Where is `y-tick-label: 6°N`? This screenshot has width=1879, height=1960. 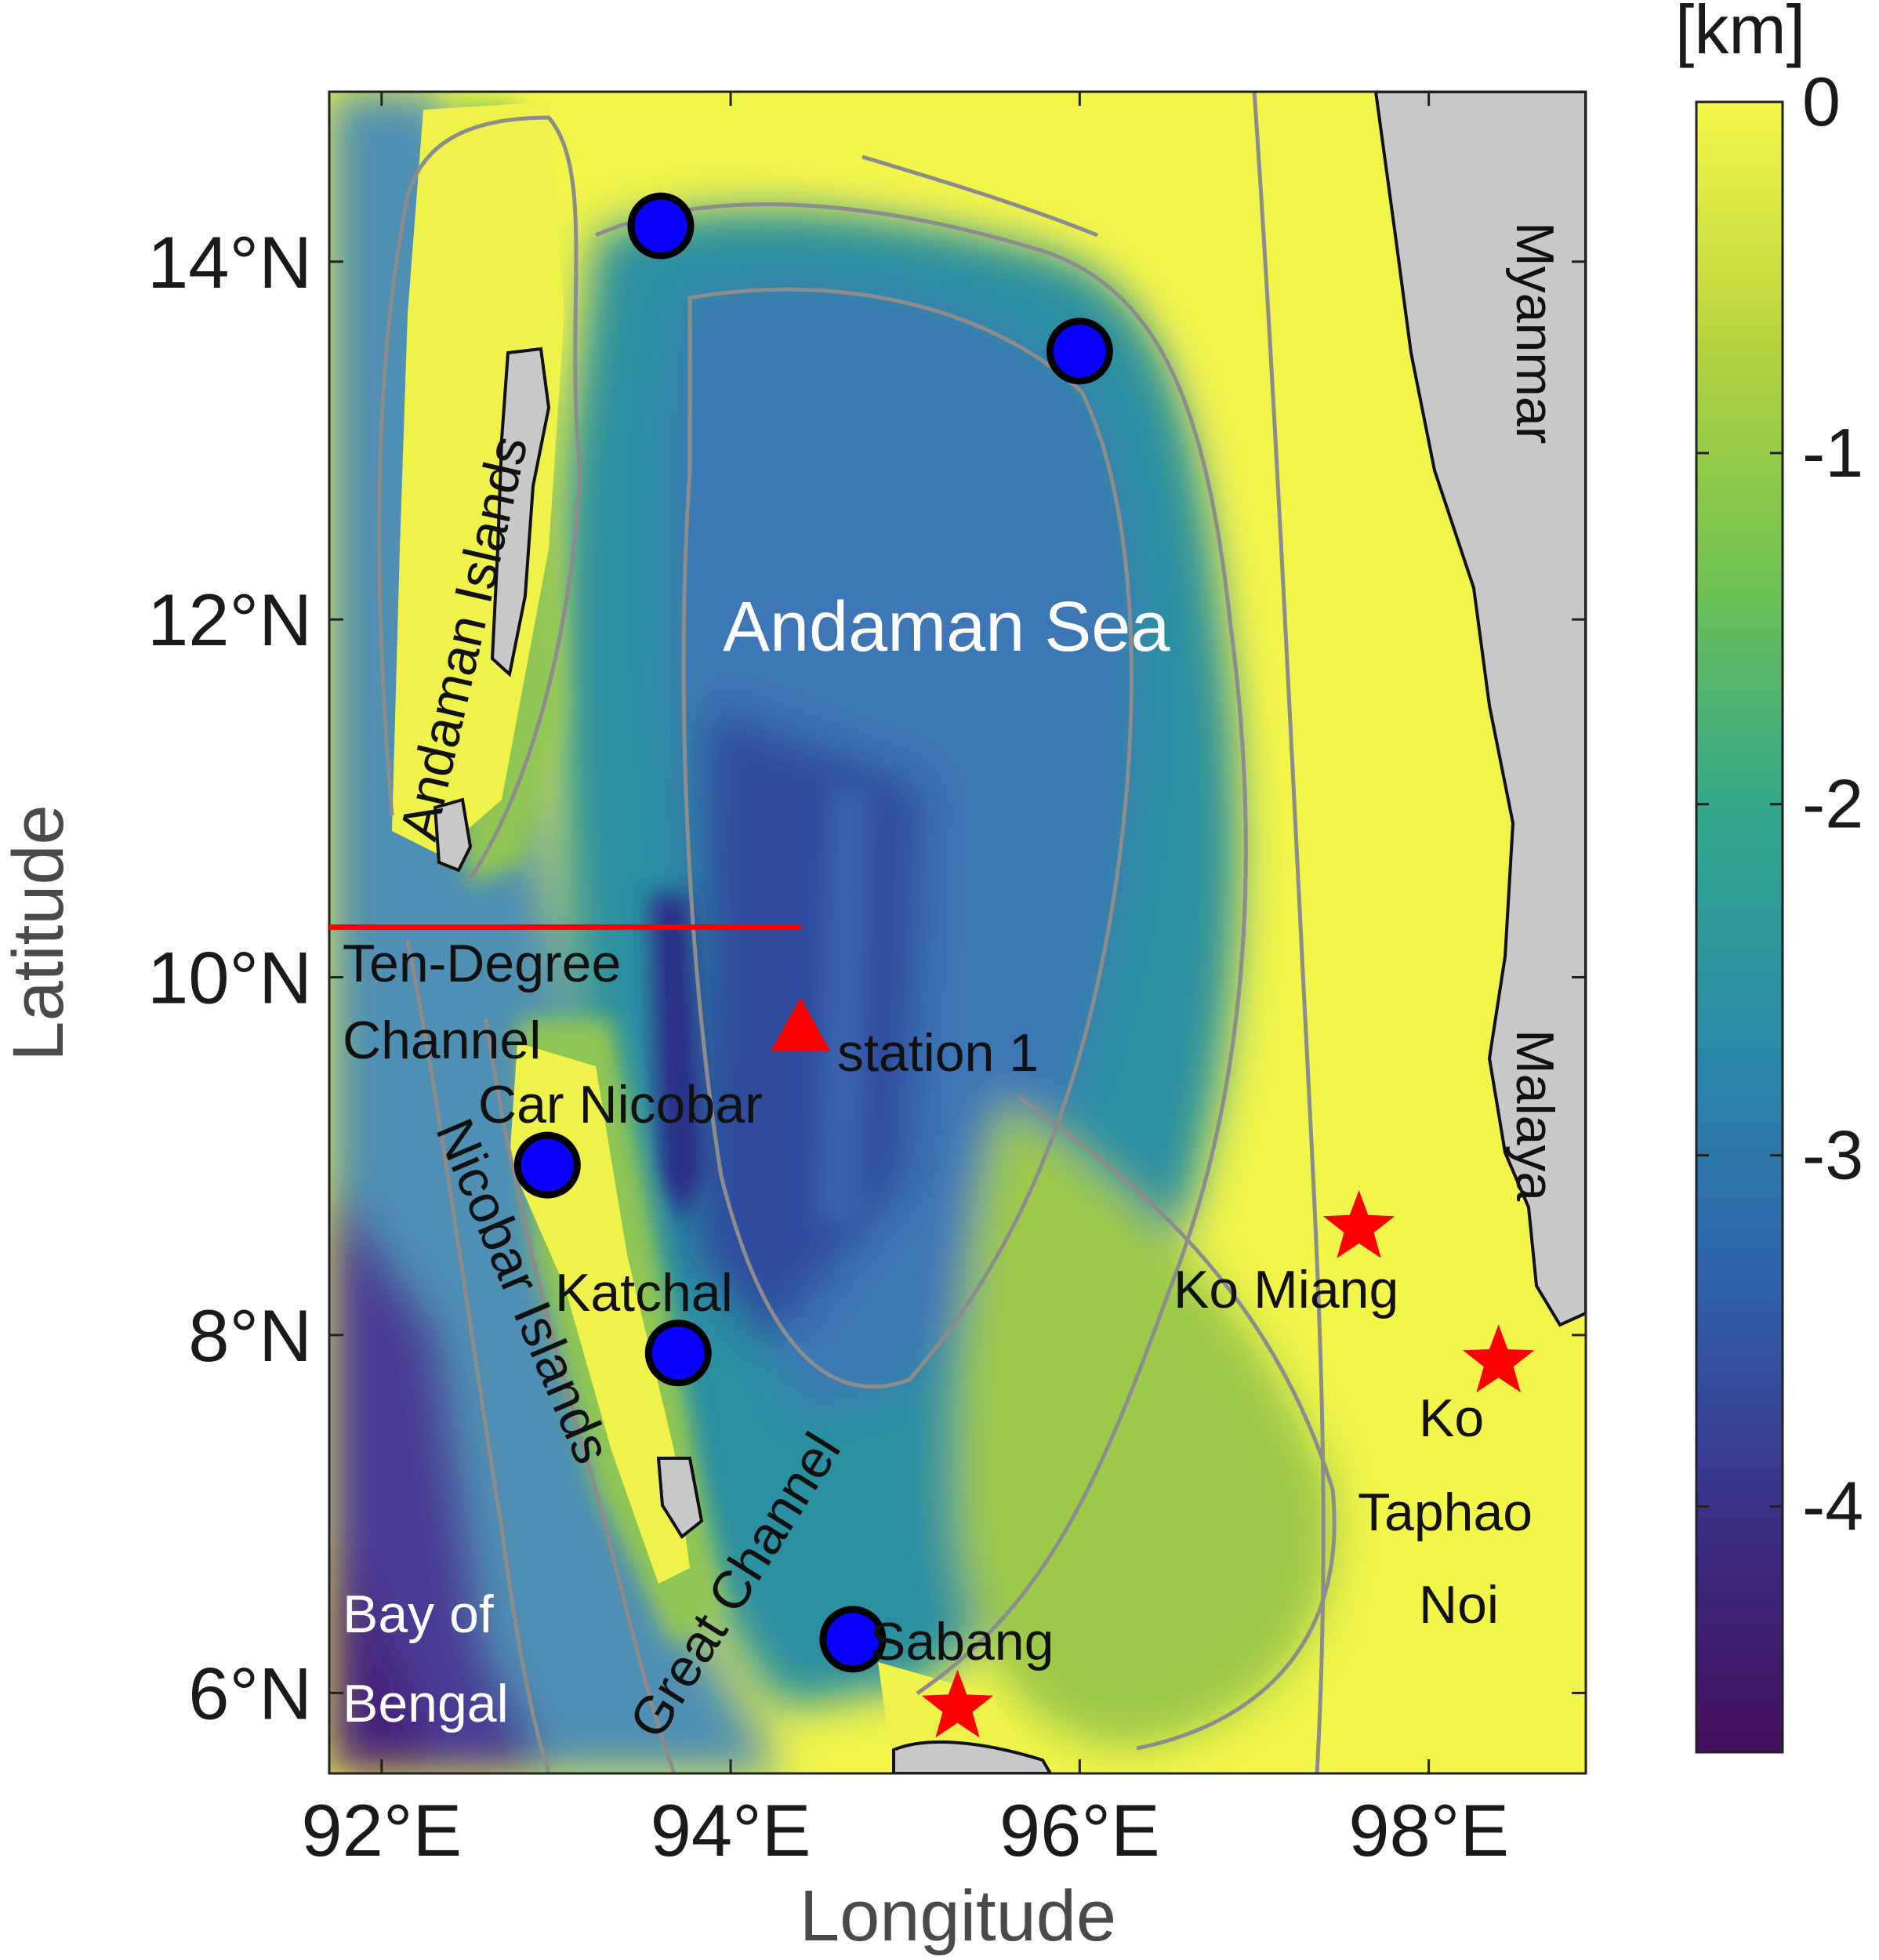 y-tick-label: 6°N is located at coordinates (250, 1693).